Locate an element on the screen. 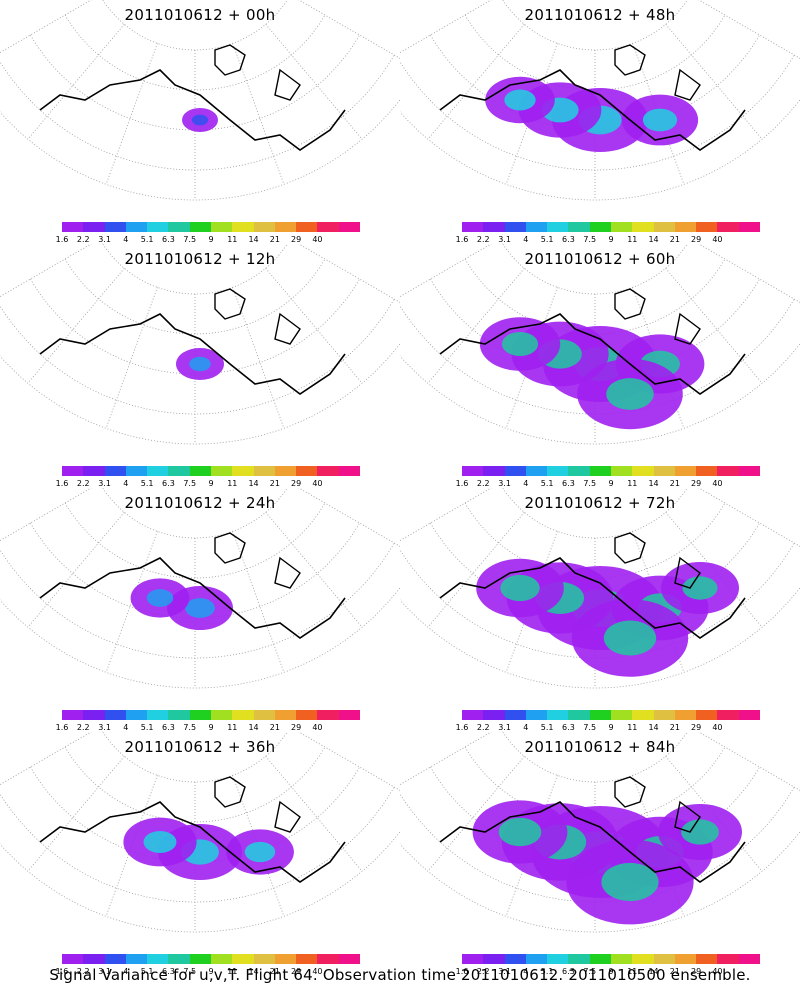 The width and height of the screenshot is (800, 1000). panel-title: 2011010612 + 60h is located at coordinates (600, 259).